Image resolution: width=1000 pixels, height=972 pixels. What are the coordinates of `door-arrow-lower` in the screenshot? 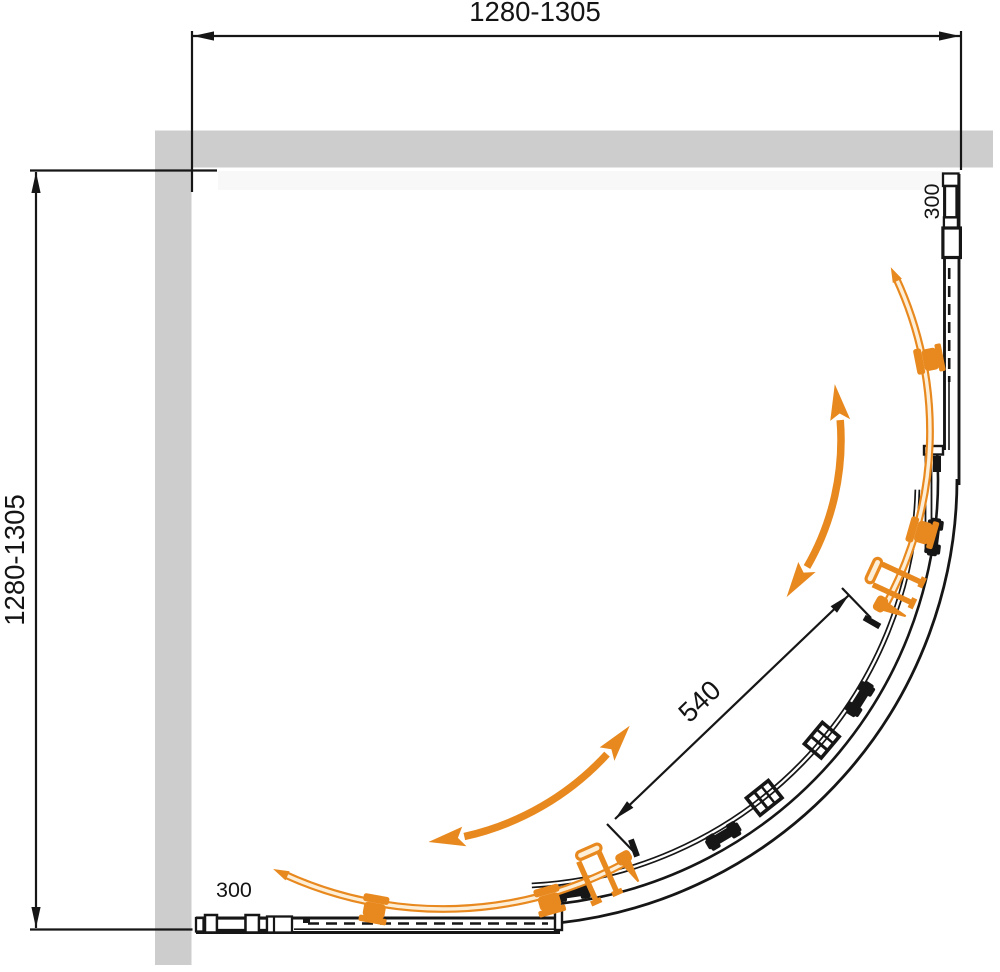 It's located at (529, 786).